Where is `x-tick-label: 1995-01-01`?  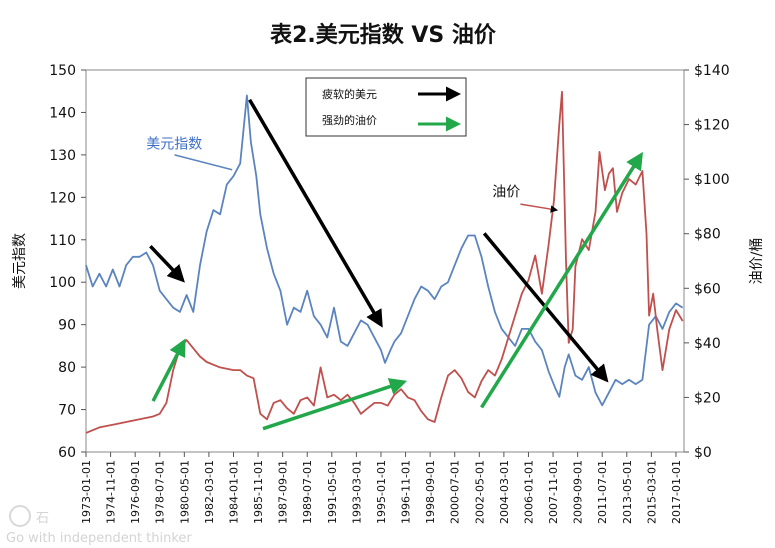
x-tick-label: 1995-01-01 is located at coordinates (381, 492).